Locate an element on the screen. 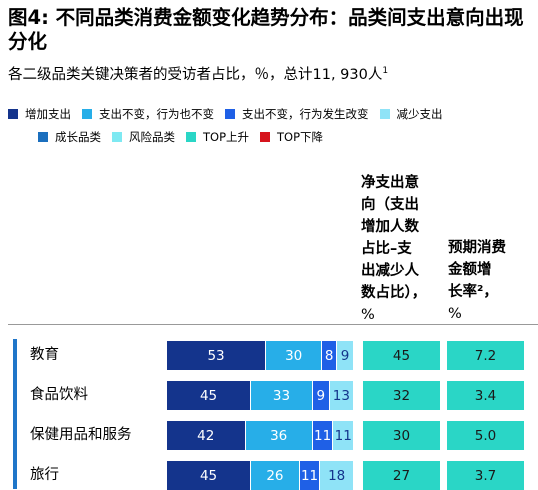  header-divider is located at coordinates (273, 324).